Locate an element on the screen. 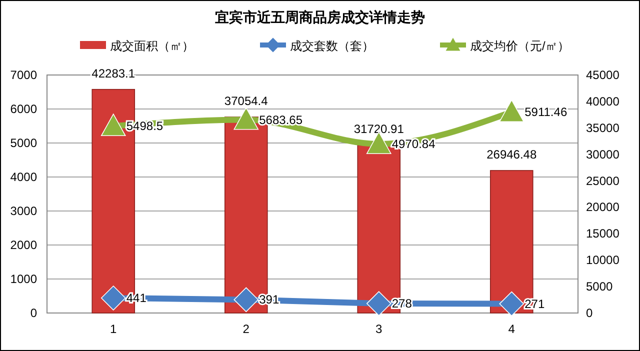 The image size is (640, 351). data-label: 441 is located at coordinates (136, 298).